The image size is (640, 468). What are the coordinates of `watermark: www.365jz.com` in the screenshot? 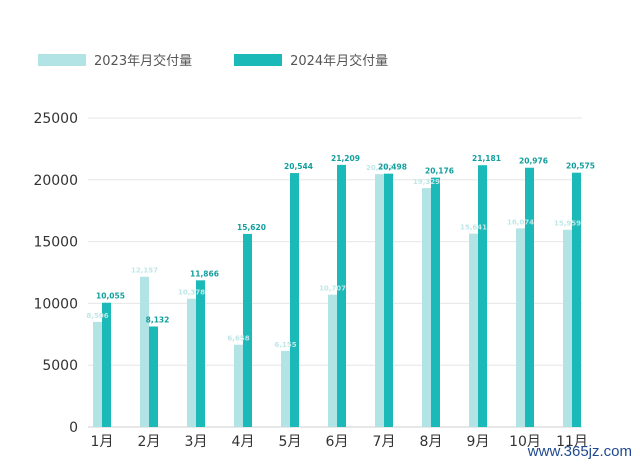 It's located at (579, 451).